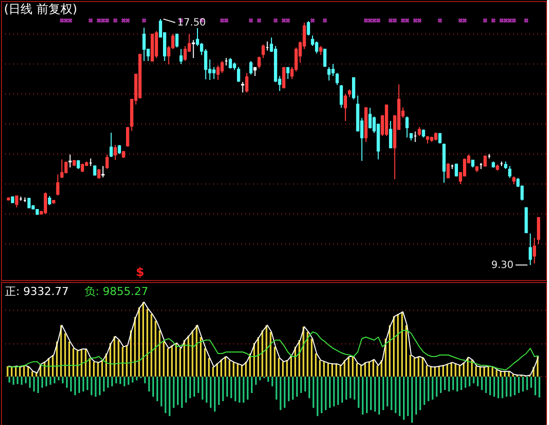 The width and height of the screenshot is (549, 425). What do you see at coordinates (140, 272) in the screenshot?
I see `annotation: $` at bounding box center [140, 272].